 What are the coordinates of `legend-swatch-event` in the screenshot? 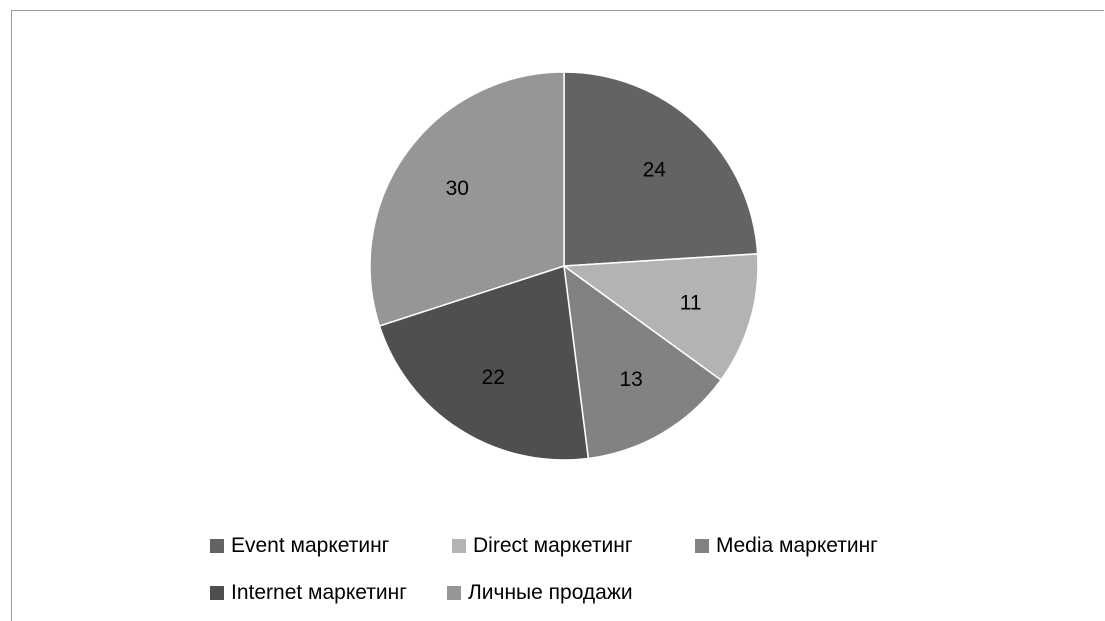 It's located at (217, 546).